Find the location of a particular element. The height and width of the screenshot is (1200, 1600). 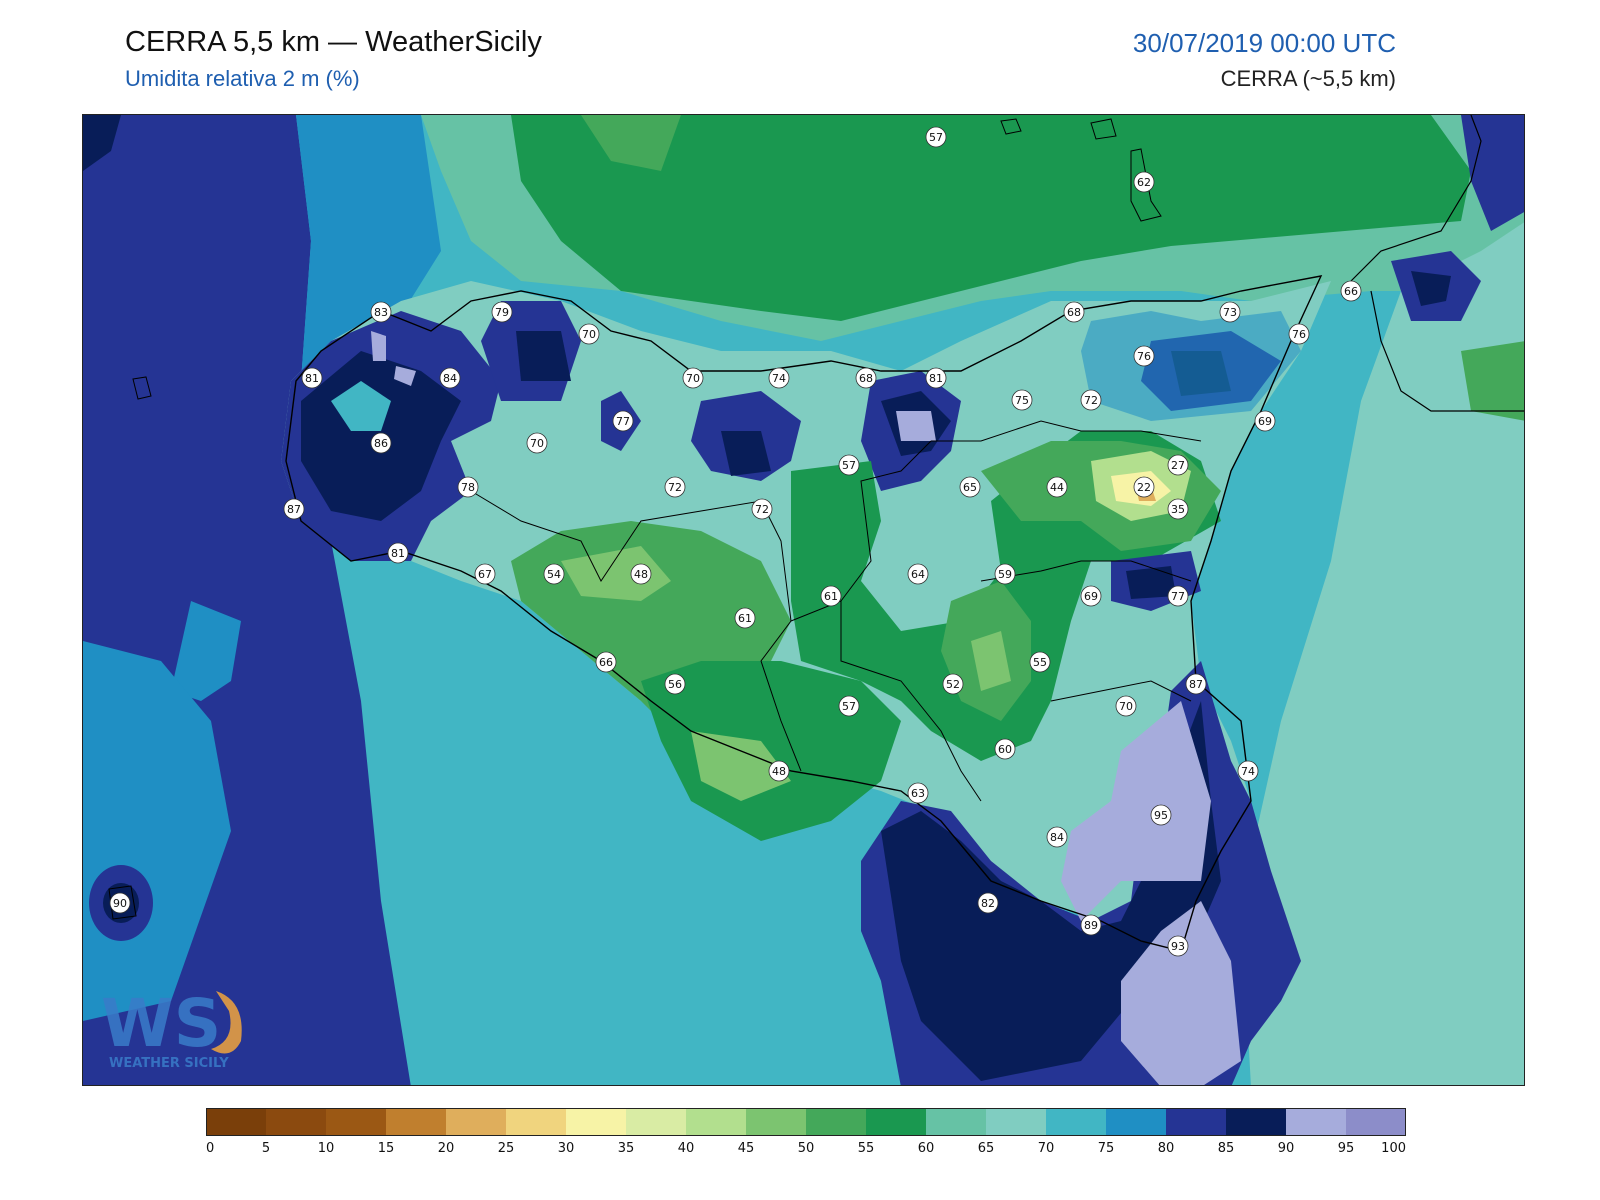

station-value: 74 is located at coordinates (779, 378).